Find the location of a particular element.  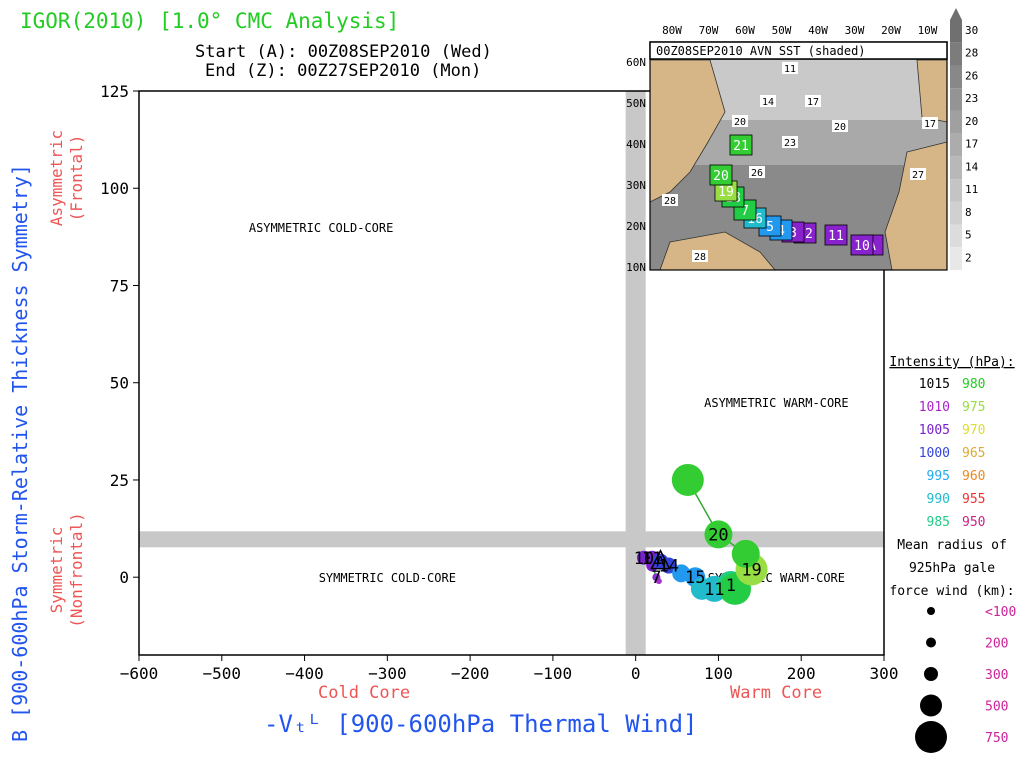

inset-north-america is located at coordinates (687, 131).